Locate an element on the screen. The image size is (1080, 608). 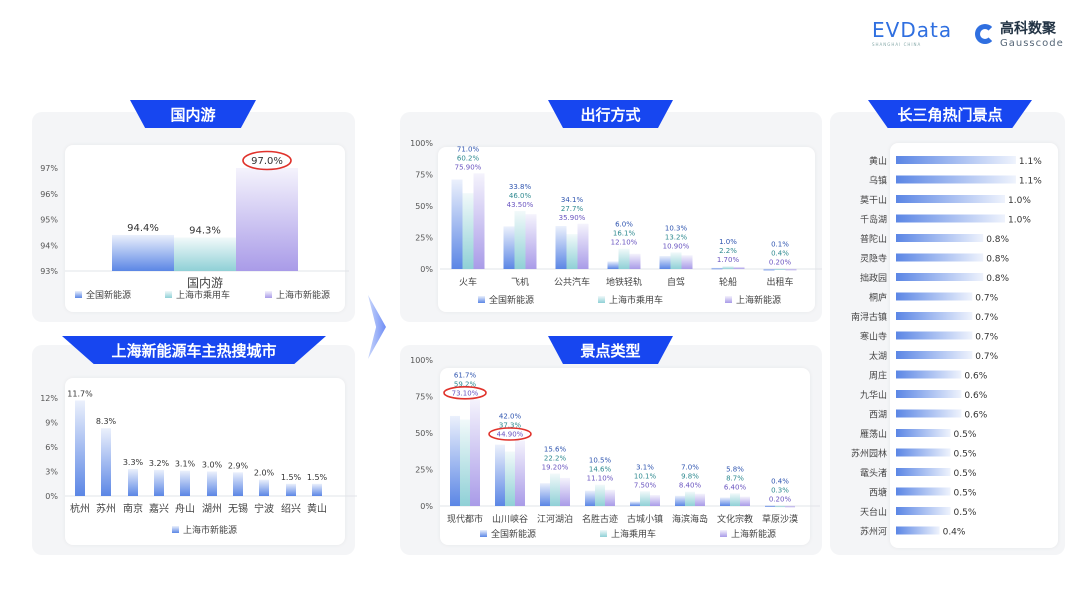
gausscode-mark-icon is located at coordinates (985, 33).